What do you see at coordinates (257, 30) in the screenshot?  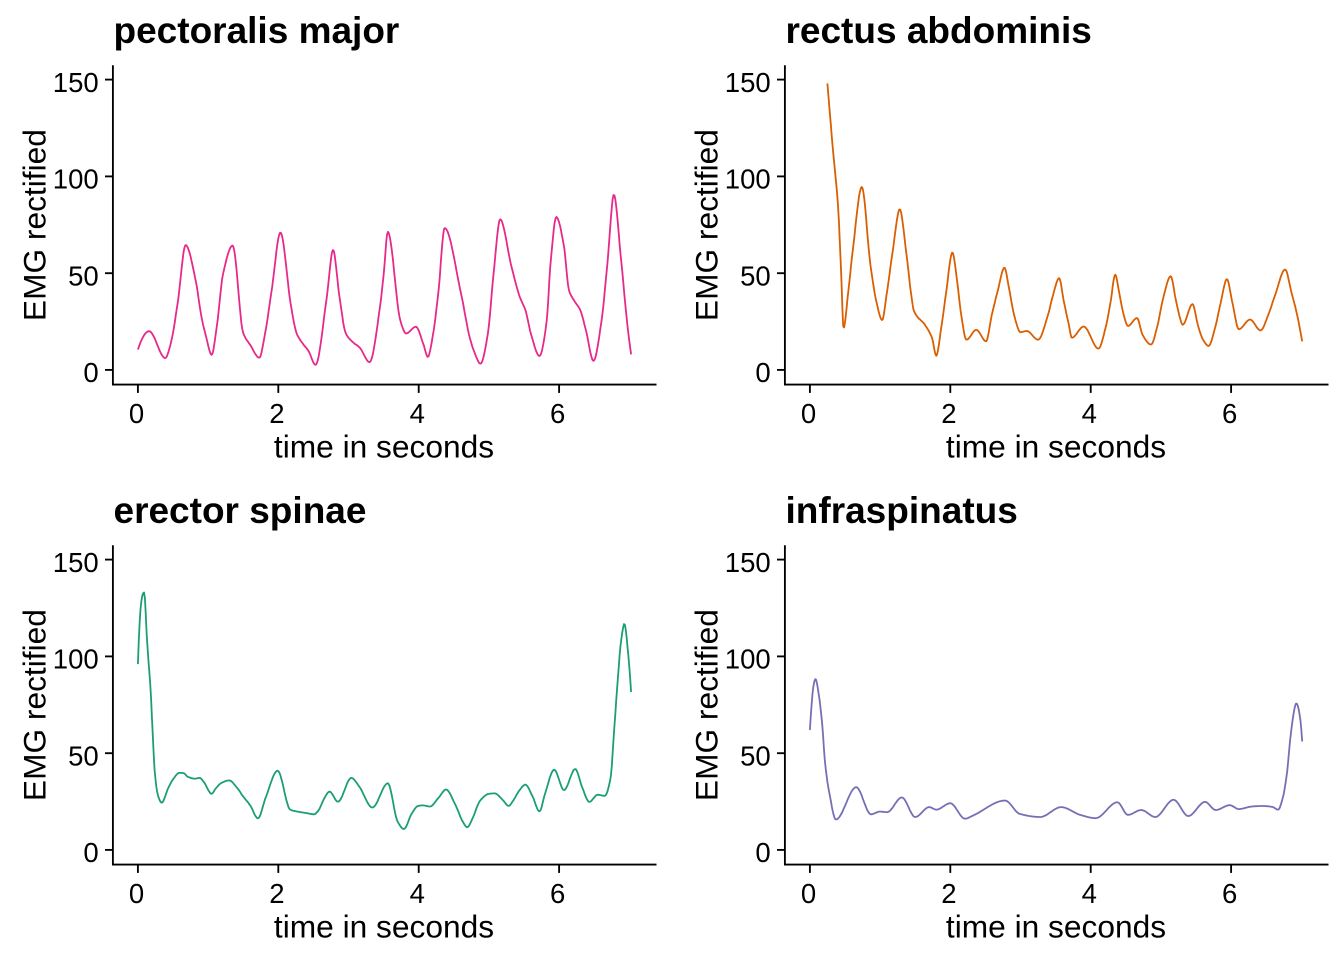 I see `svg-text: pectoralis major` at bounding box center [257, 30].